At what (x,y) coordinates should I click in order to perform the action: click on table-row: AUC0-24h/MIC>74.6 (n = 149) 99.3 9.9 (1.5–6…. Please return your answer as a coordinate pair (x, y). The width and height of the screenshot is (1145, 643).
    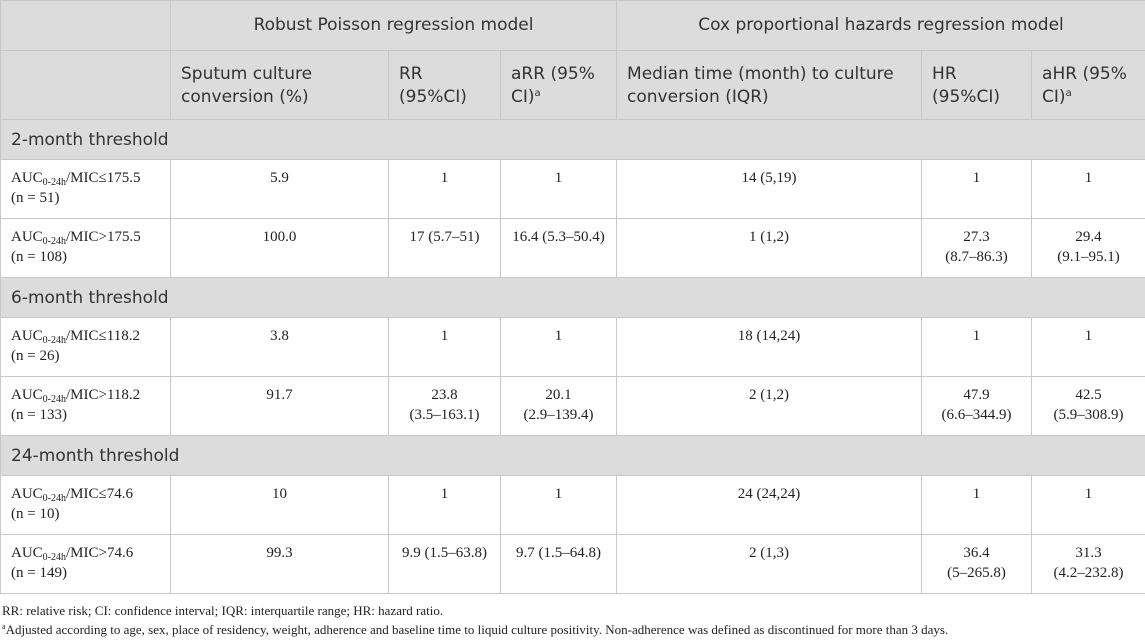
    Looking at the image, I should click on (572, 564).